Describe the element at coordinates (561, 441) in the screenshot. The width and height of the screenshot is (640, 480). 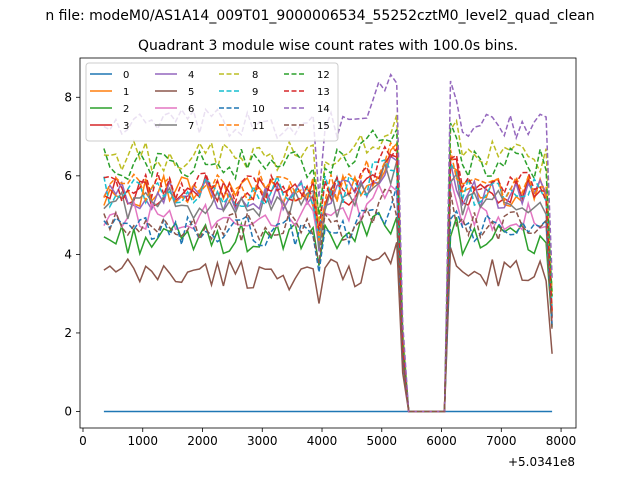
I see `x-tick-label: 8000` at that location.